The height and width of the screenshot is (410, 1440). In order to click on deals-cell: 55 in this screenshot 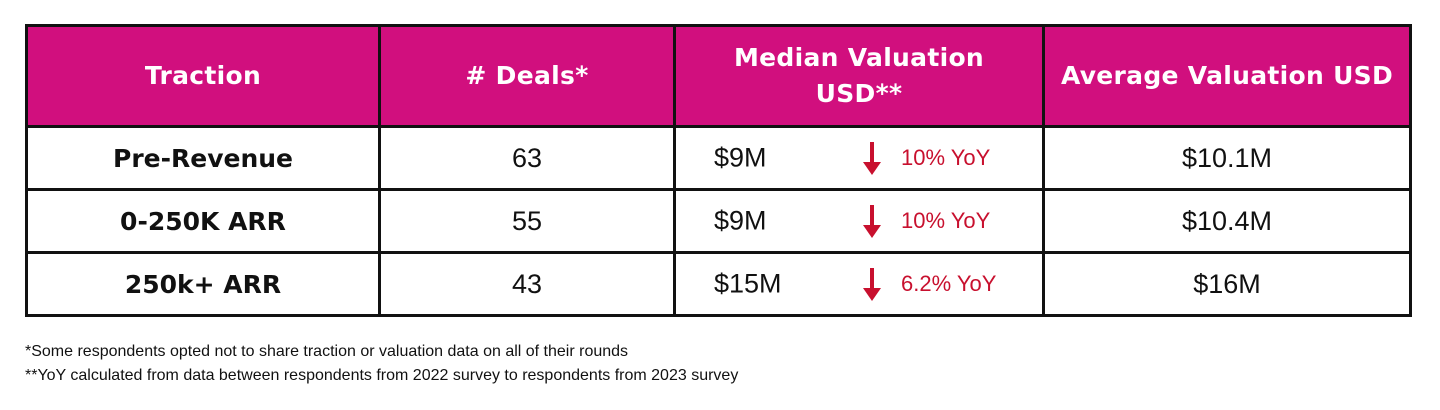, I will do `click(527, 221)`.